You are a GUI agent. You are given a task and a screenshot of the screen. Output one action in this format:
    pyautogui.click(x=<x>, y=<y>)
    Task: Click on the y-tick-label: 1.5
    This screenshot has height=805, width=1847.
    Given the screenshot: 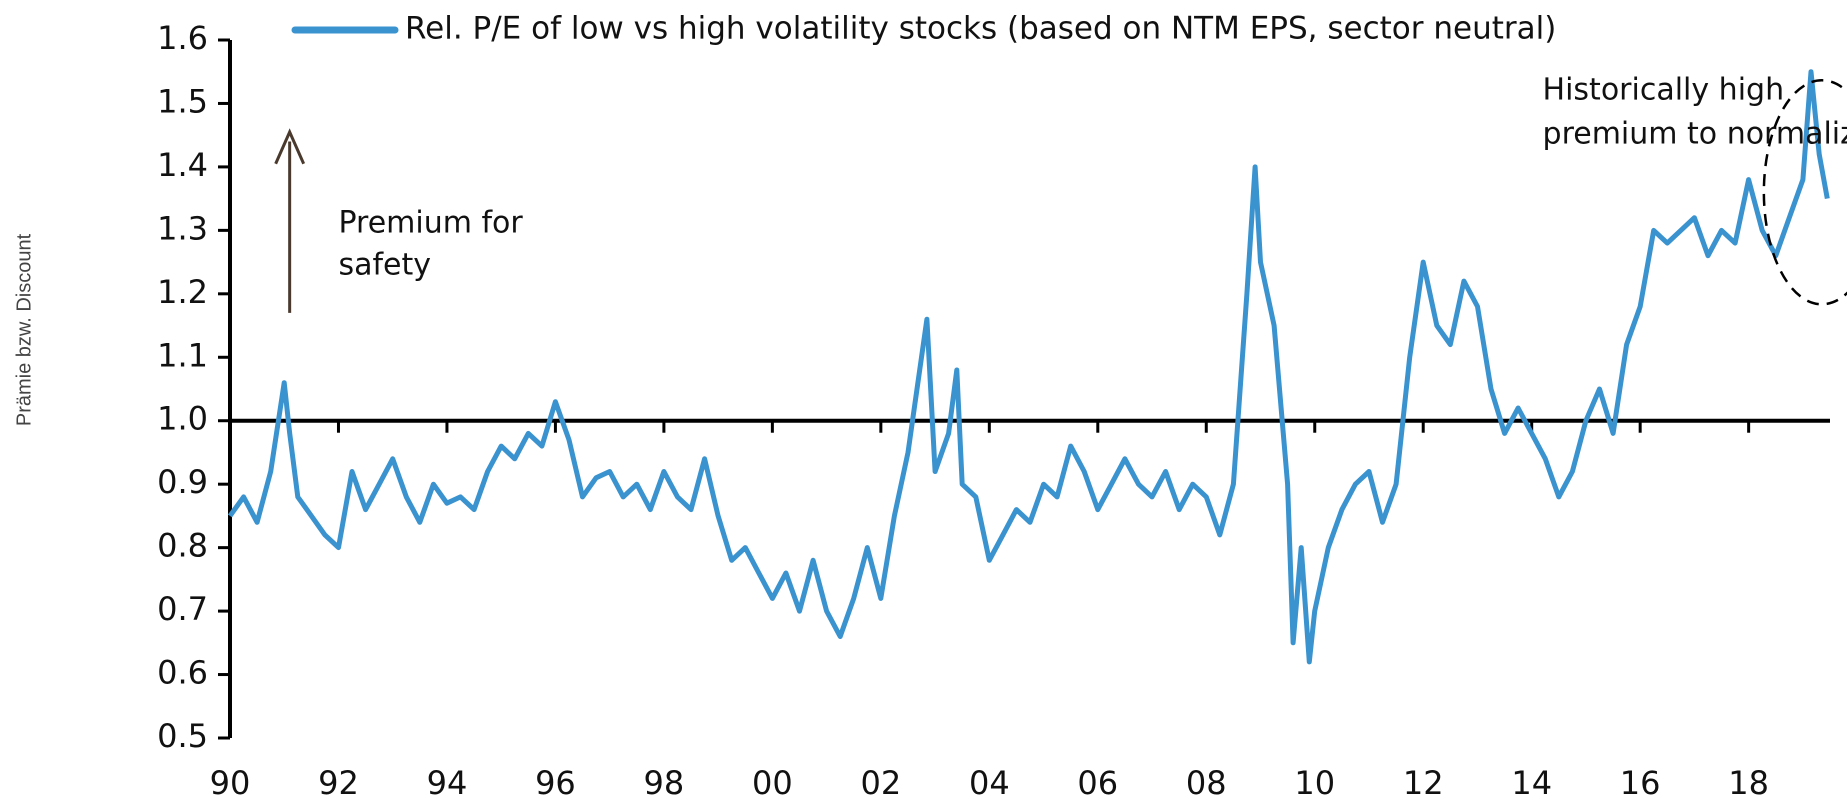 What is the action you would take?
    pyautogui.click(x=182, y=101)
    